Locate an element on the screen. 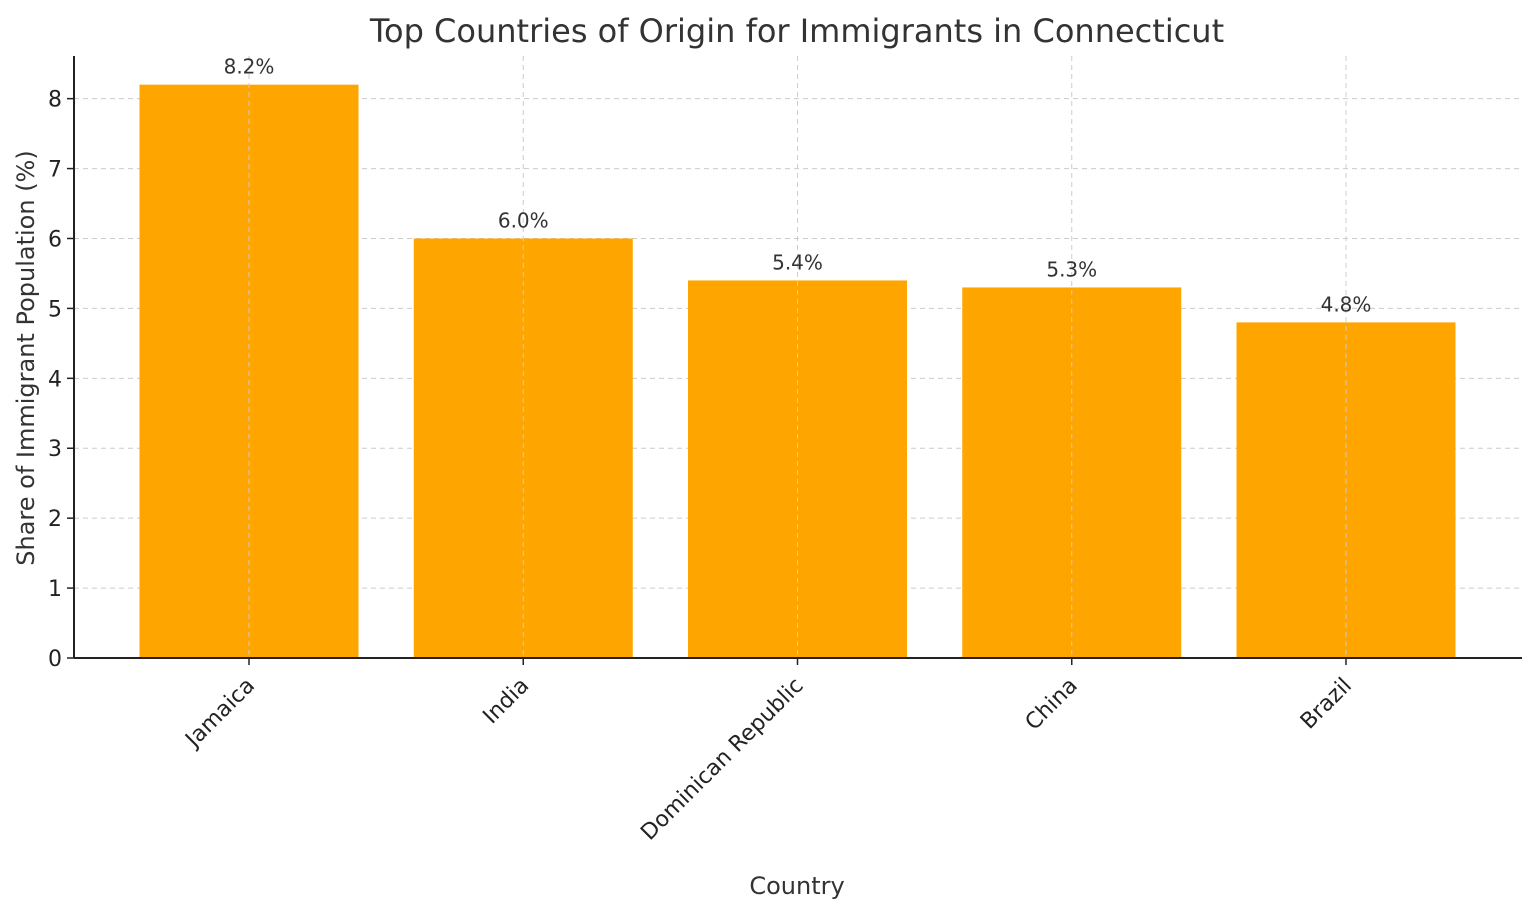 Image resolution: width=1536 pixels, height=916 pixels. y-tick-label: 3 is located at coordinates (55, 449).